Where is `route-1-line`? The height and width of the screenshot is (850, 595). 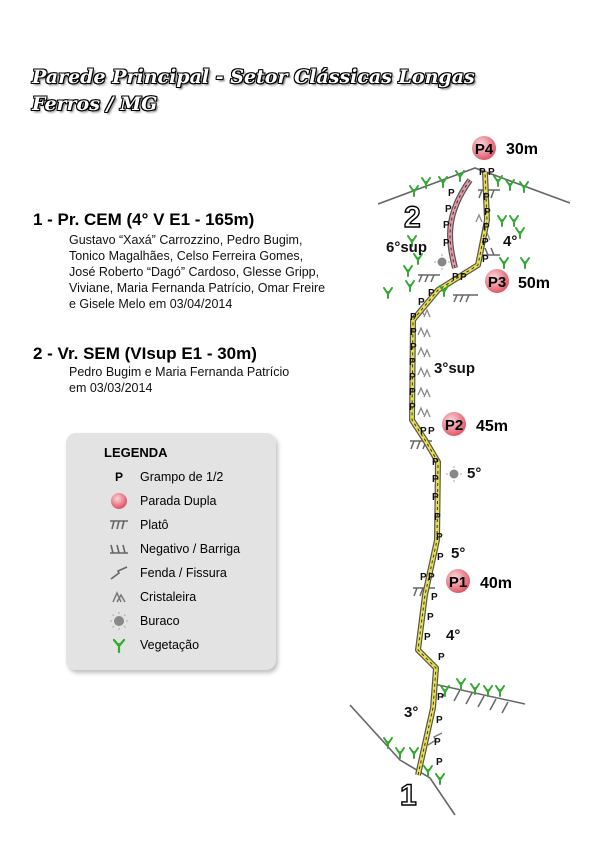
route-1-line is located at coordinates (449, 473).